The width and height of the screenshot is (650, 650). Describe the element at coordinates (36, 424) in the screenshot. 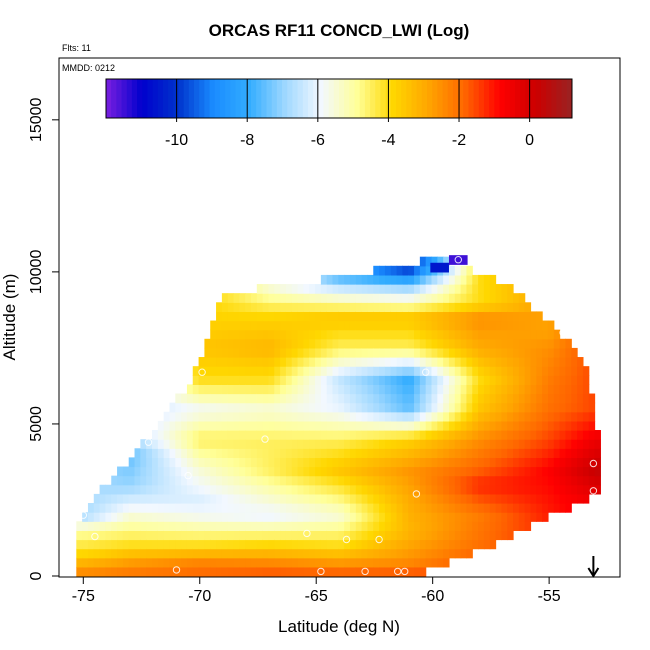

I see `y-tick-label: 5000` at that location.